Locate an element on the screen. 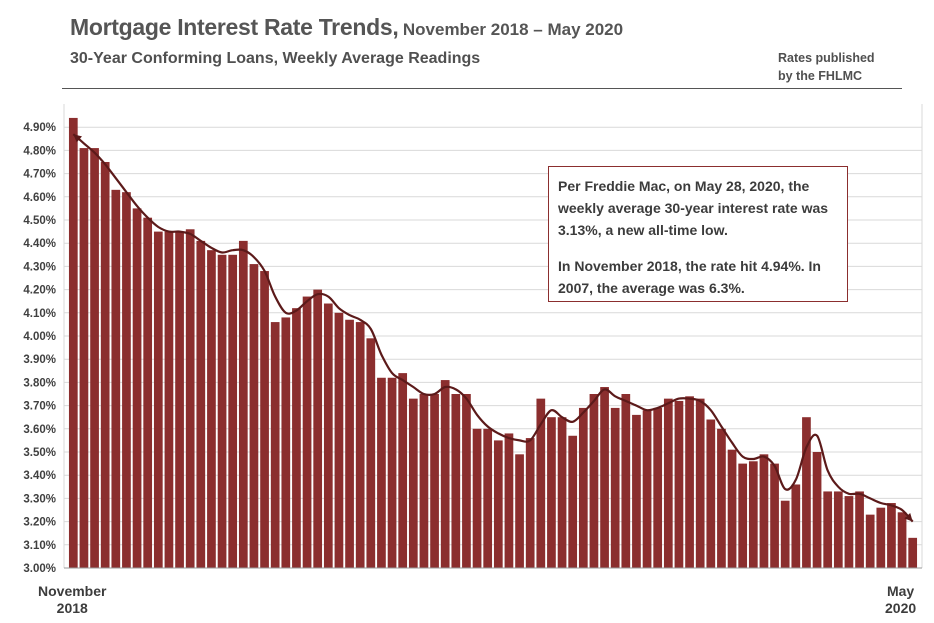 This screenshot has width=934, height=623. y-tick-label: 4.60% is located at coordinates (39, 198).